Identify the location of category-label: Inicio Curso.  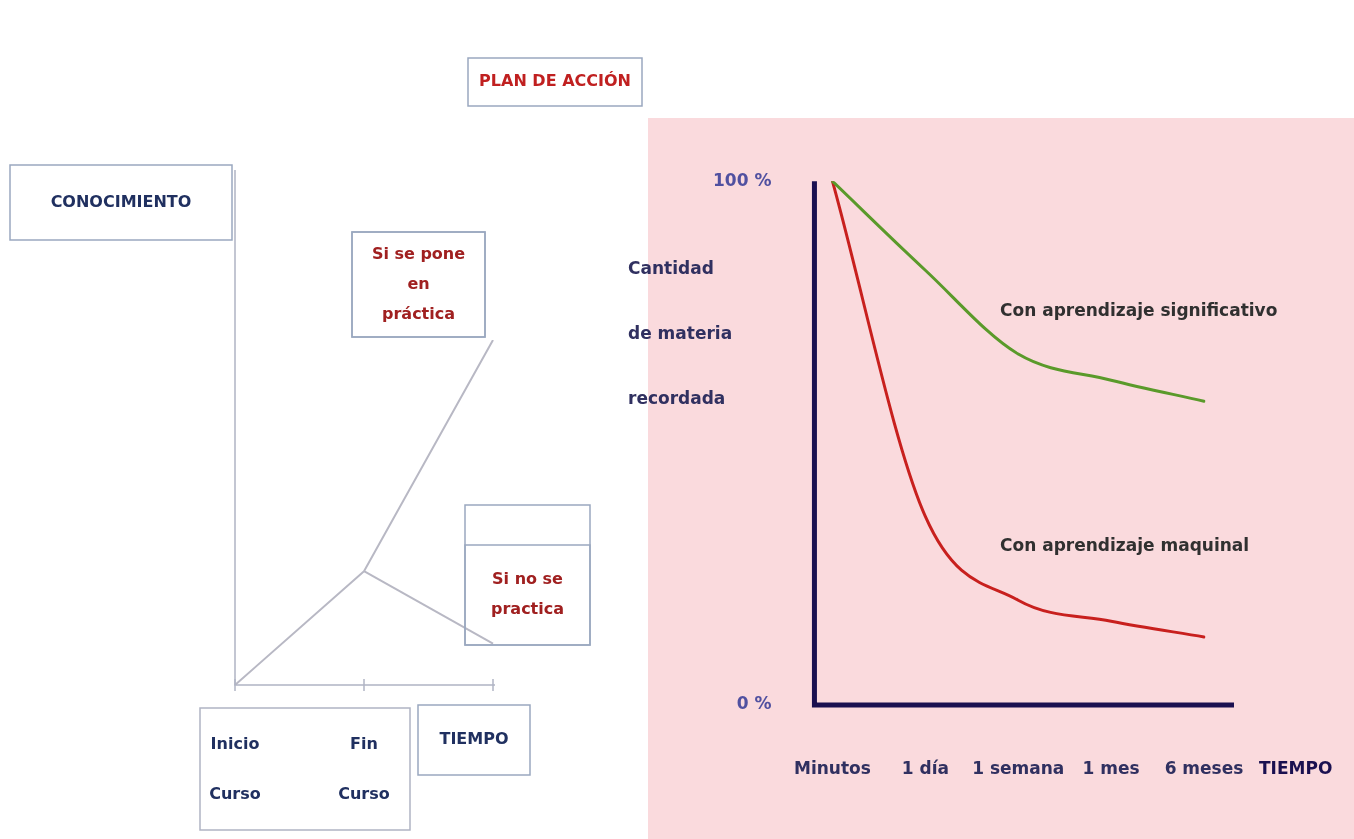
(235, 769).